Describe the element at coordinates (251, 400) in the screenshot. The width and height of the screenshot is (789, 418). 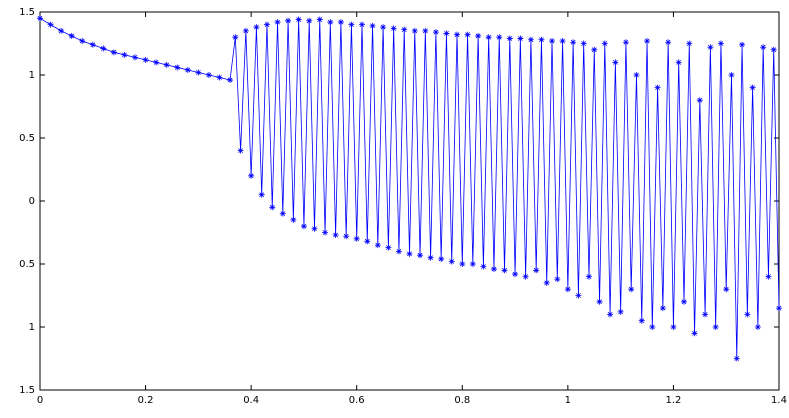
I see `x-tick-label: 0.4` at that location.